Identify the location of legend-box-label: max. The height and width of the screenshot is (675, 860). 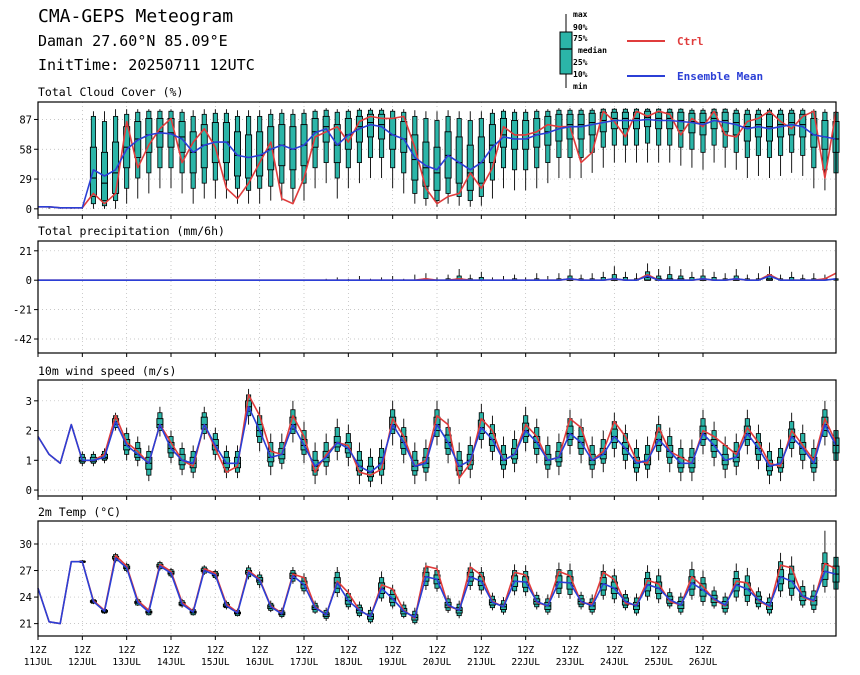
(580, 14).